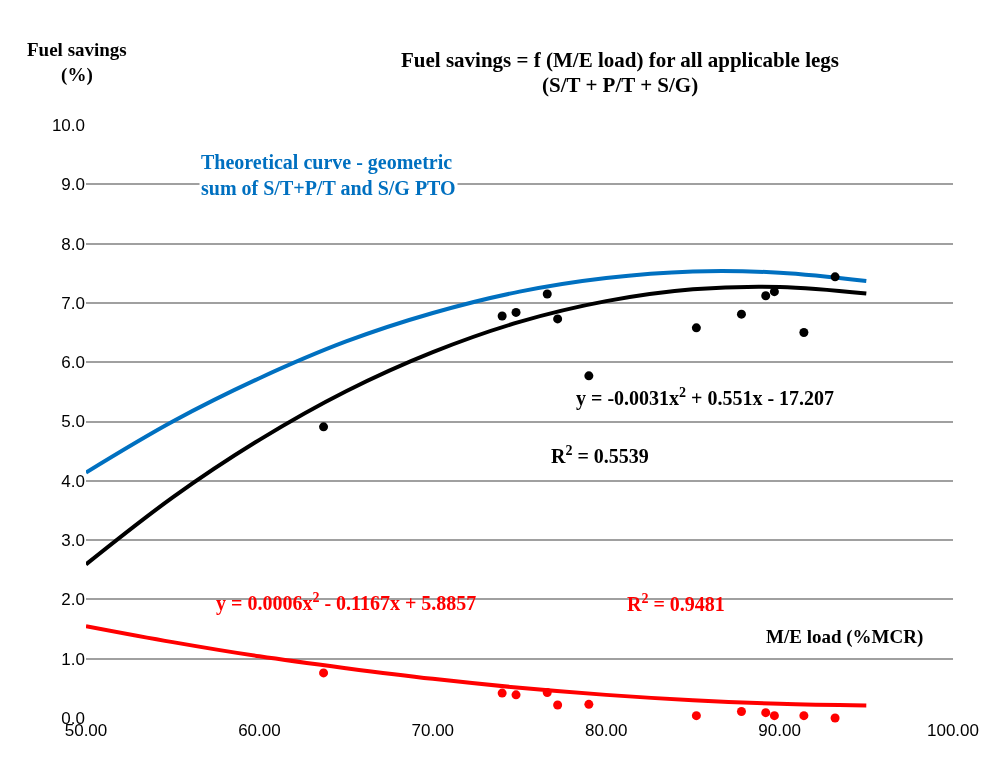 The height and width of the screenshot is (771, 1006). I want to click on x-axis-title: M/E load (%MCR), so click(845, 637).